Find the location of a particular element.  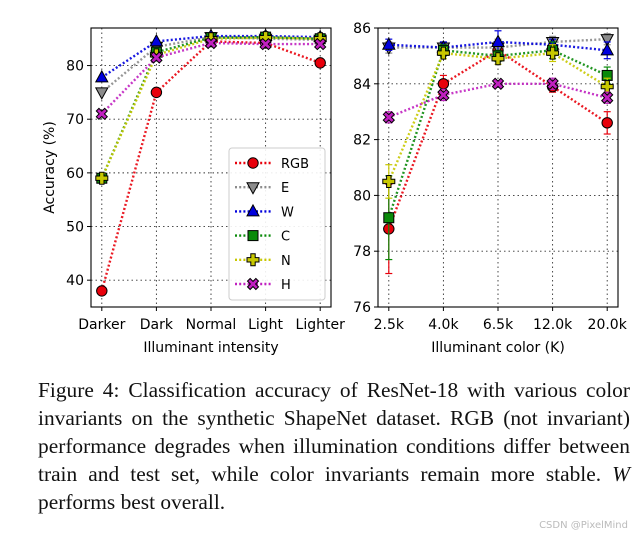

x-tick-label: Normal is located at coordinates (211, 325).